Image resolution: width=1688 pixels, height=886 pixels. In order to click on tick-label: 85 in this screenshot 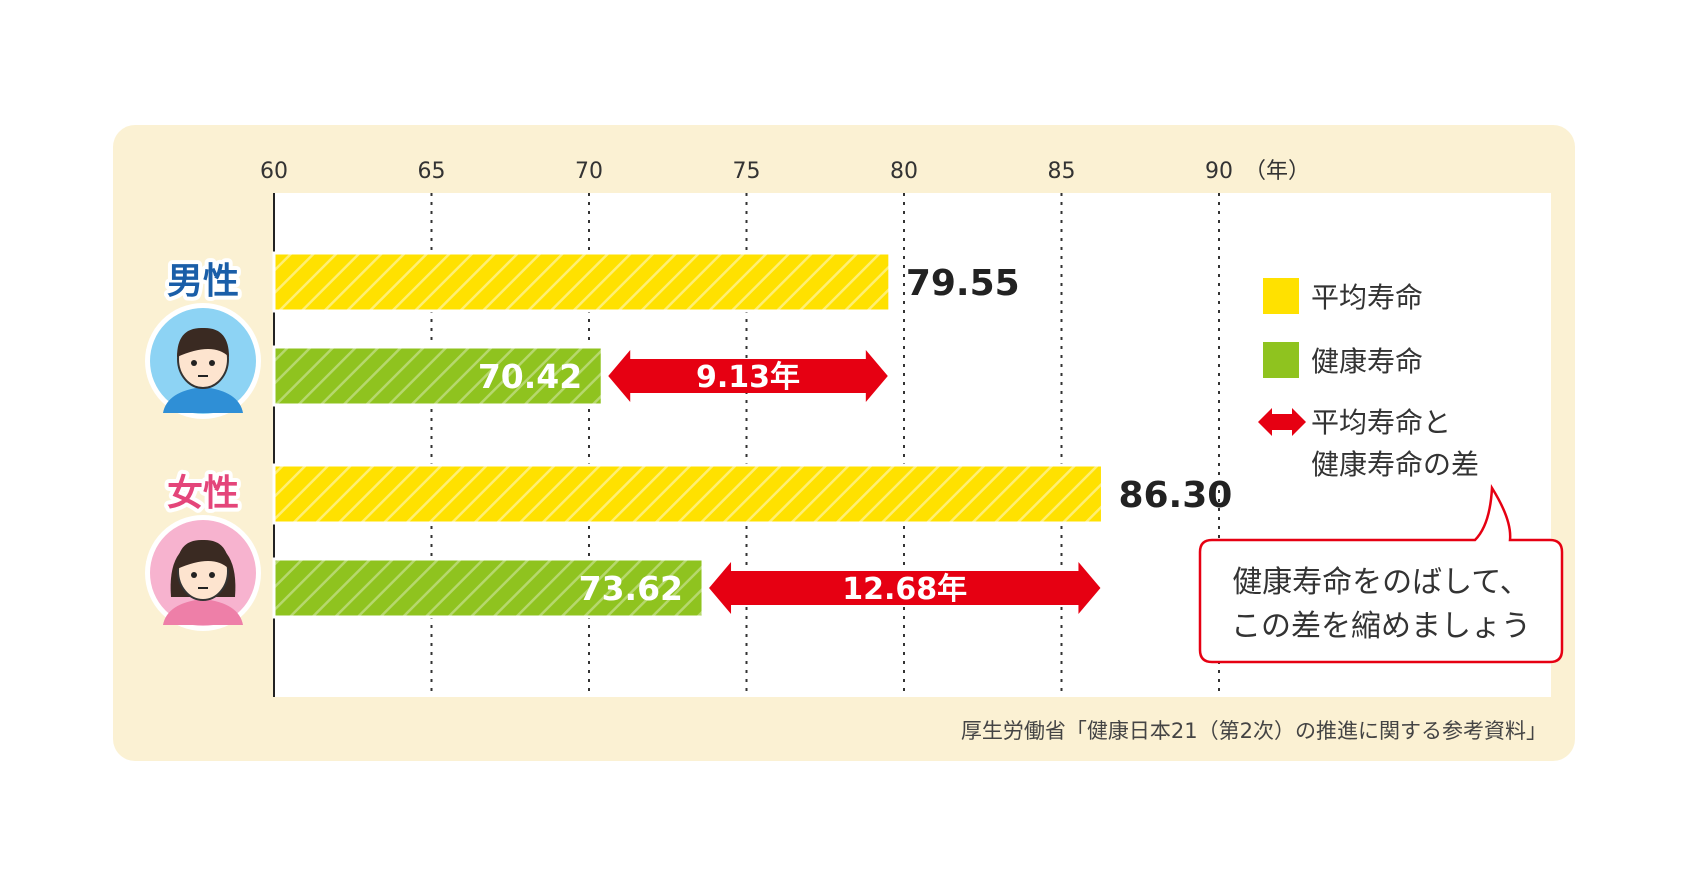, I will do `click(1062, 171)`.